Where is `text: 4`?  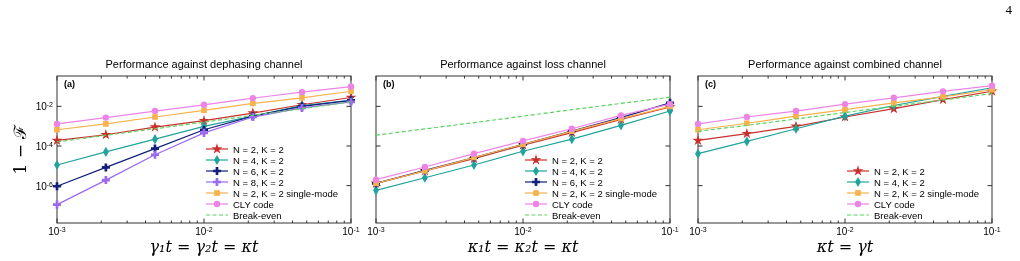 text: 4 is located at coordinates (1009, 9).